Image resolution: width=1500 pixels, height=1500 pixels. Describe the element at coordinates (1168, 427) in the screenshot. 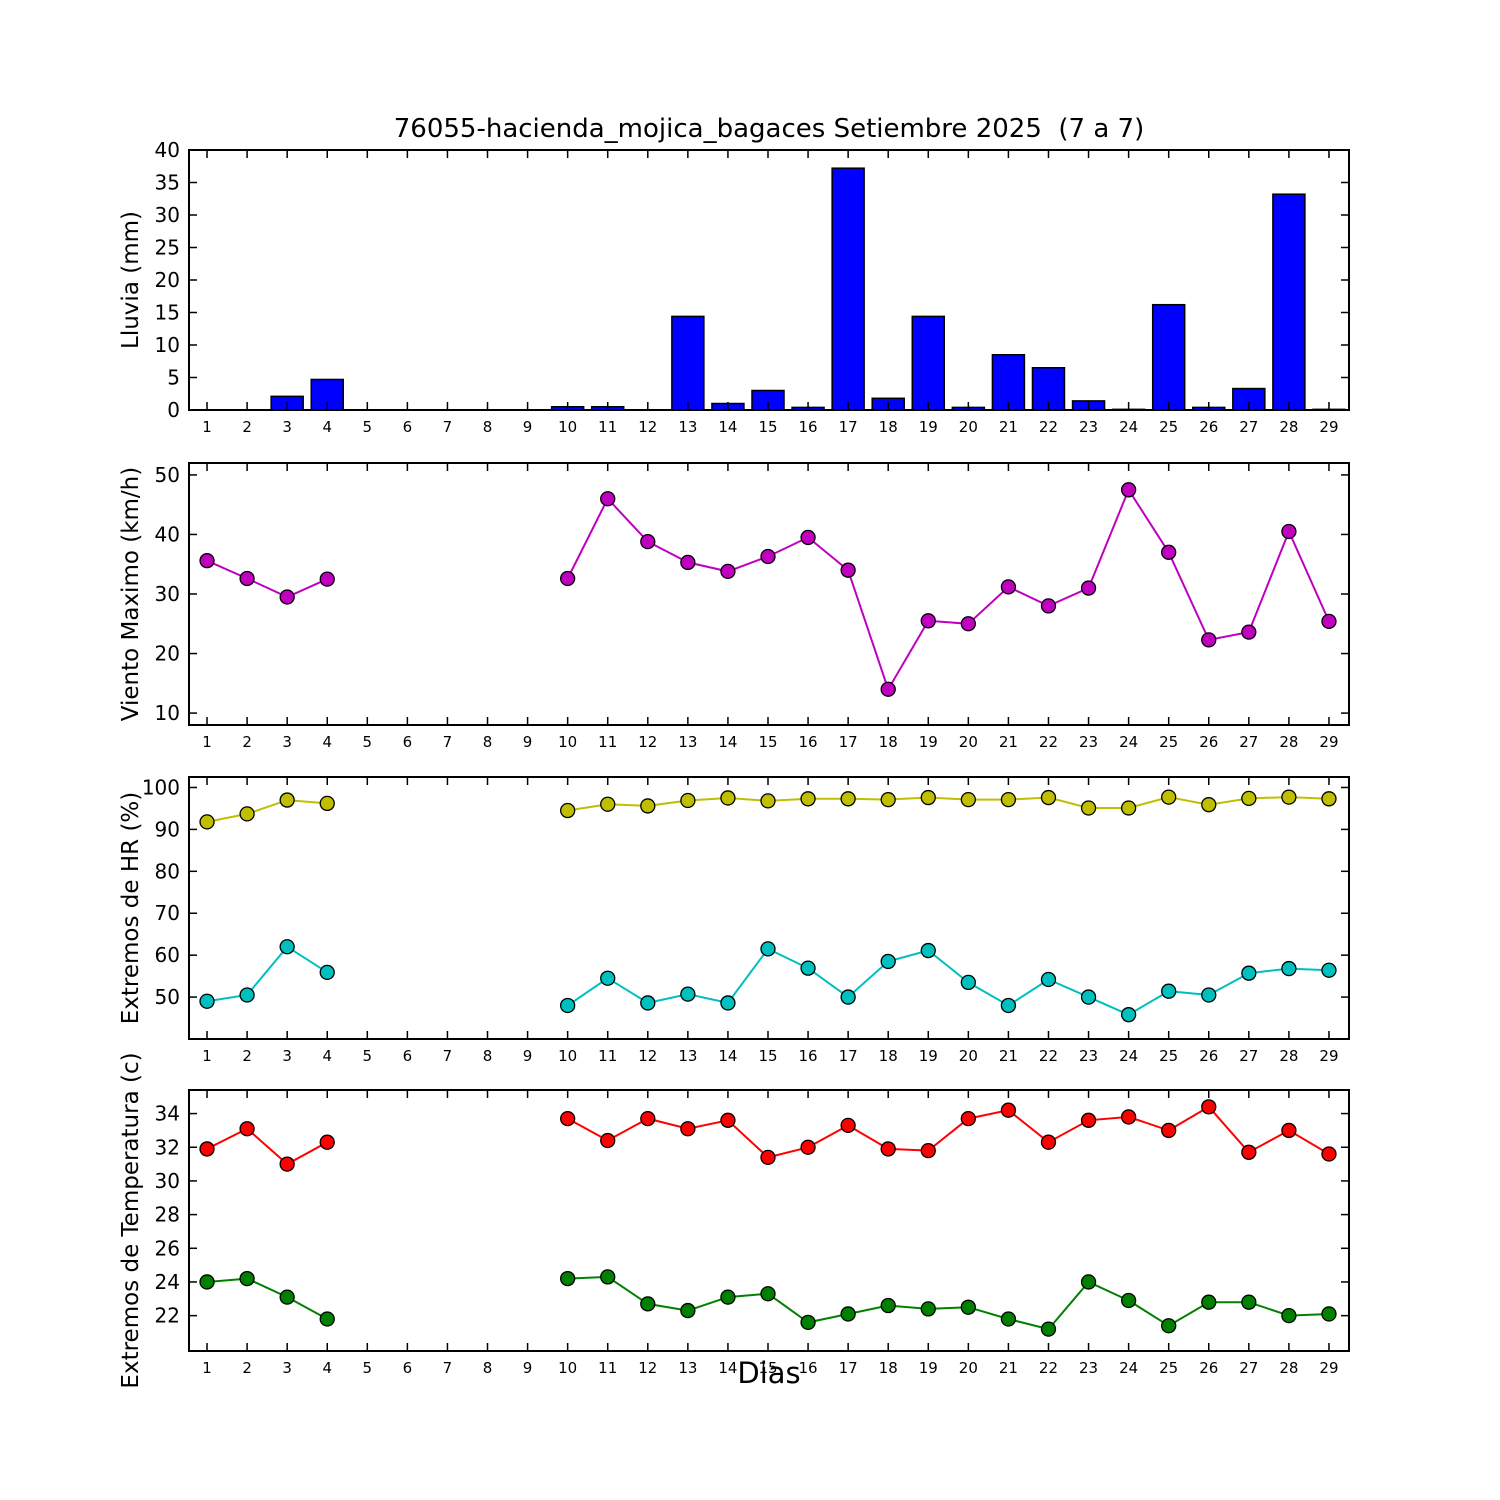

I see `x-tick-label: 25` at that location.